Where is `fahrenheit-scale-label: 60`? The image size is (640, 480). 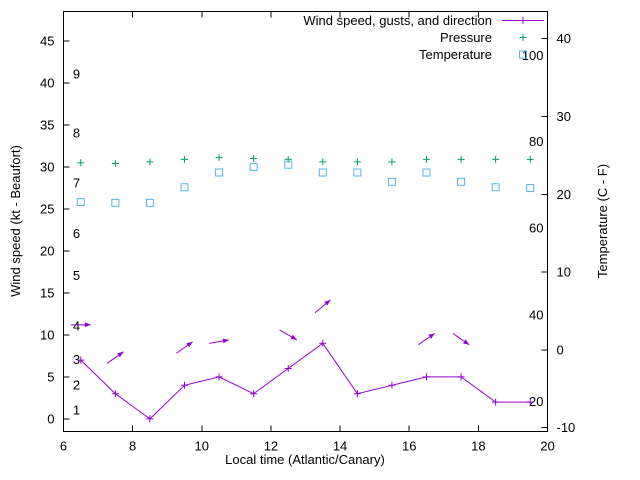 fahrenheit-scale-label: 60 is located at coordinates (536, 228).